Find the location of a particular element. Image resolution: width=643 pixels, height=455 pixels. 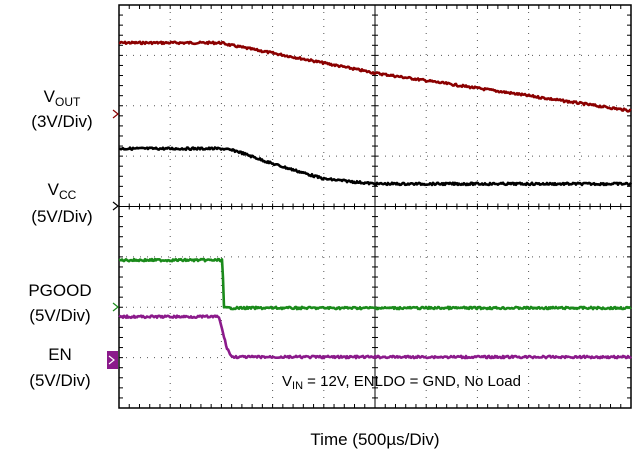

en-marker is located at coordinates (112, 360).